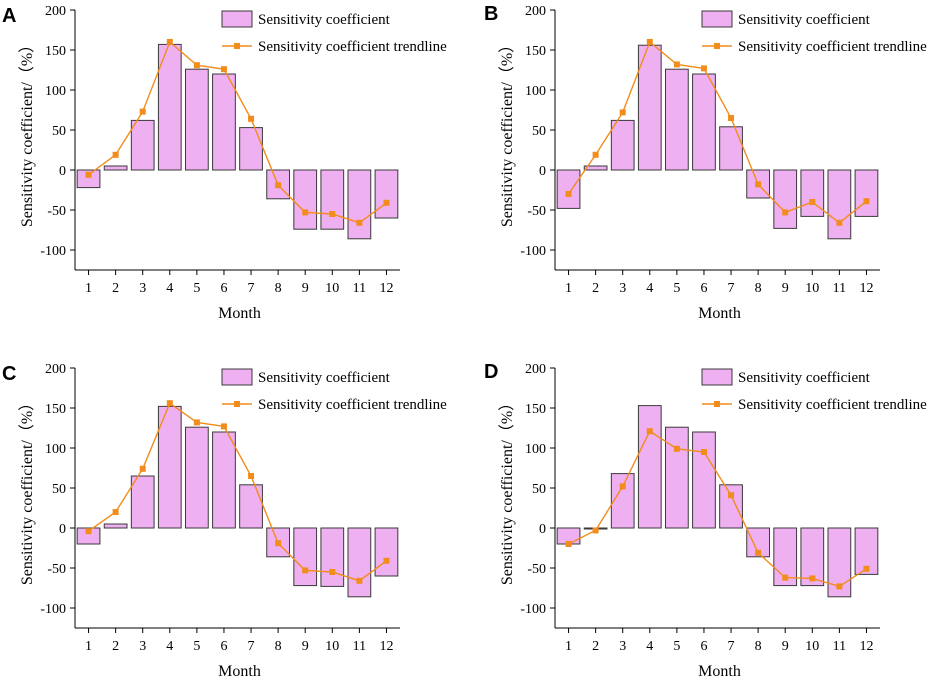  I want to click on x-tick-label: 4, so click(169, 288).